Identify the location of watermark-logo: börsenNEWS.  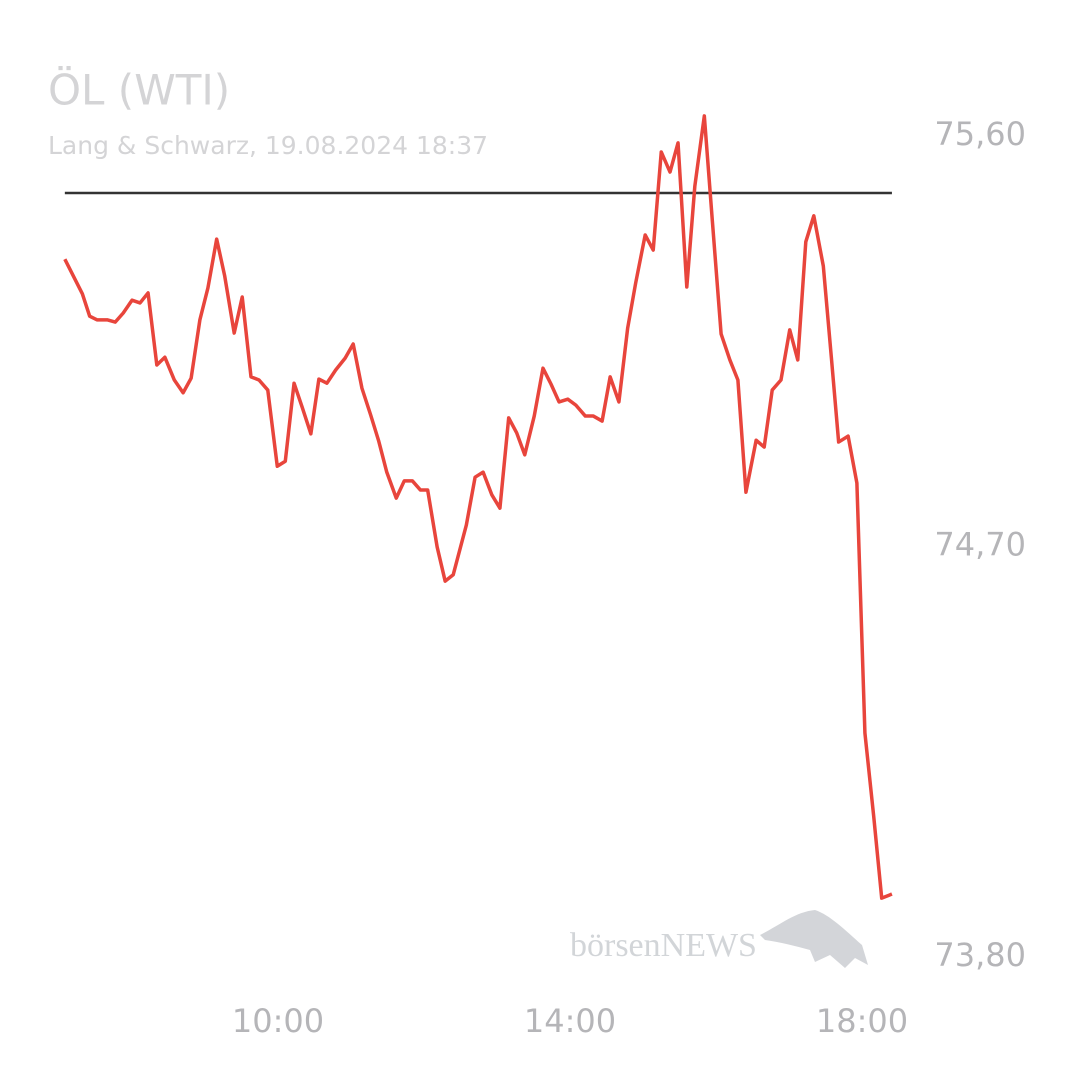
(719, 939).